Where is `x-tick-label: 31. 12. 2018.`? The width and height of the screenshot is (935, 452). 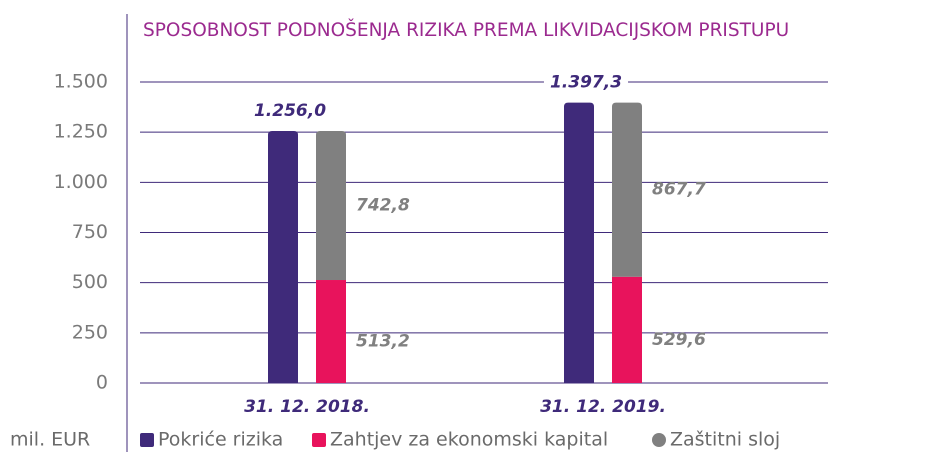
x-tick-label: 31. 12. 2018. is located at coordinates (307, 407).